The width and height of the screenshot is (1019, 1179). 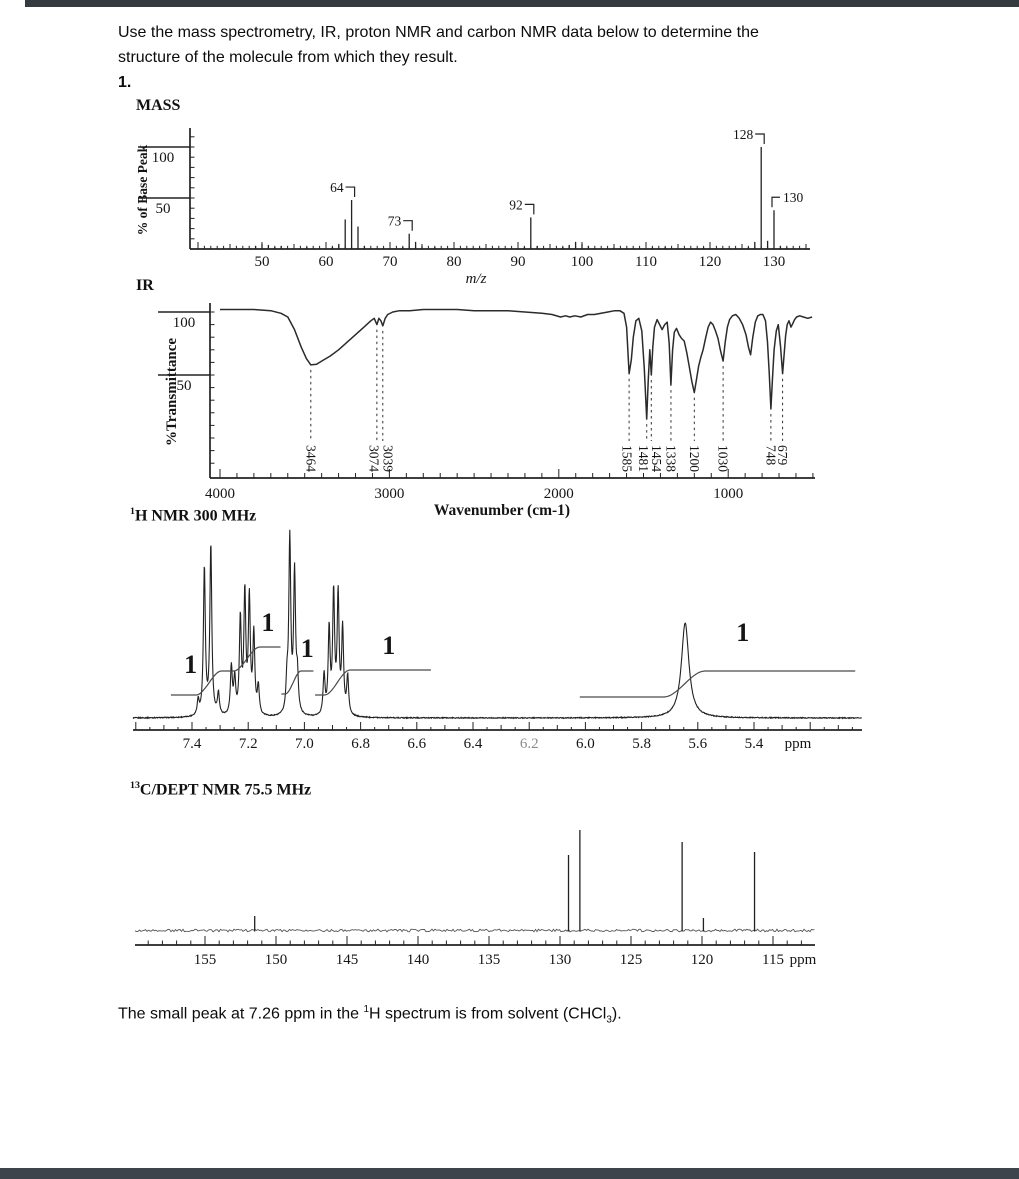 What do you see at coordinates (276, 960) in the screenshot?
I see `svg-text: 150` at bounding box center [276, 960].